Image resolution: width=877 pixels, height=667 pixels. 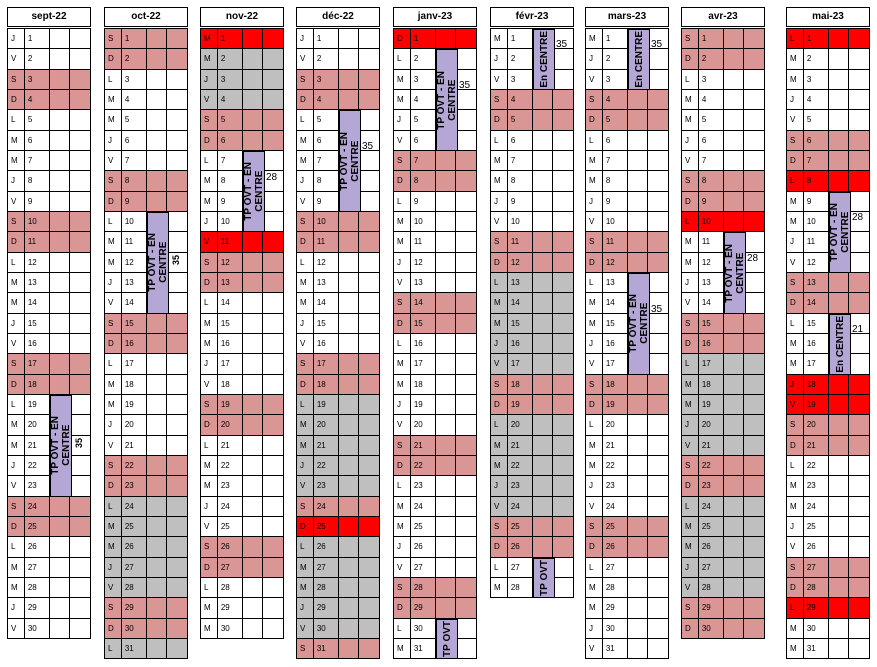 What do you see at coordinates (532, 527) in the screenshot?
I see `day-row: S 25` at bounding box center [532, 527].